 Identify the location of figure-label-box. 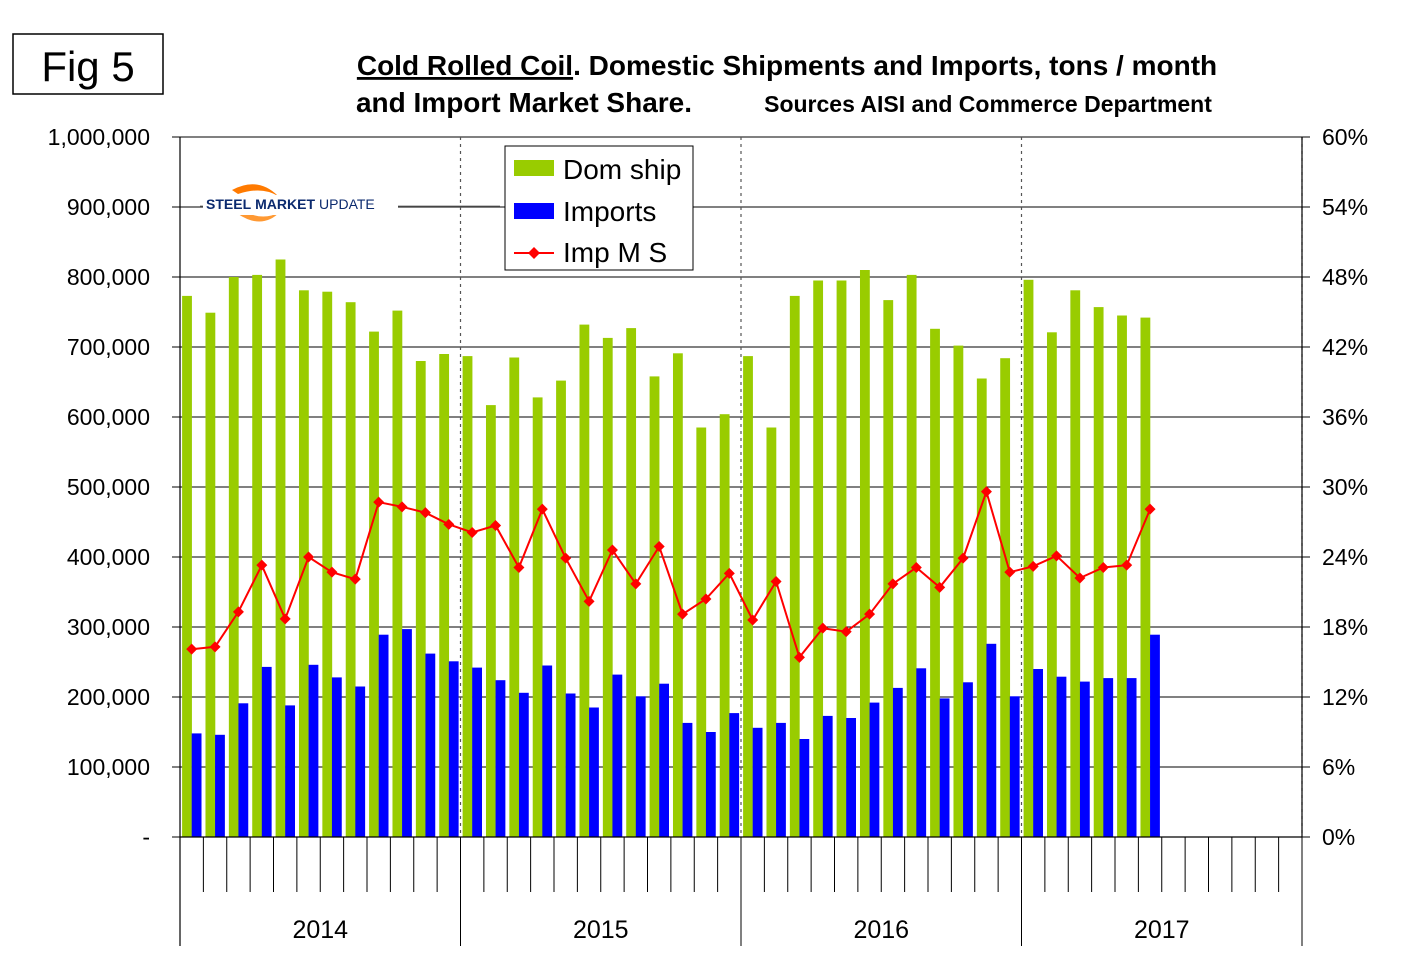
(88, 64).